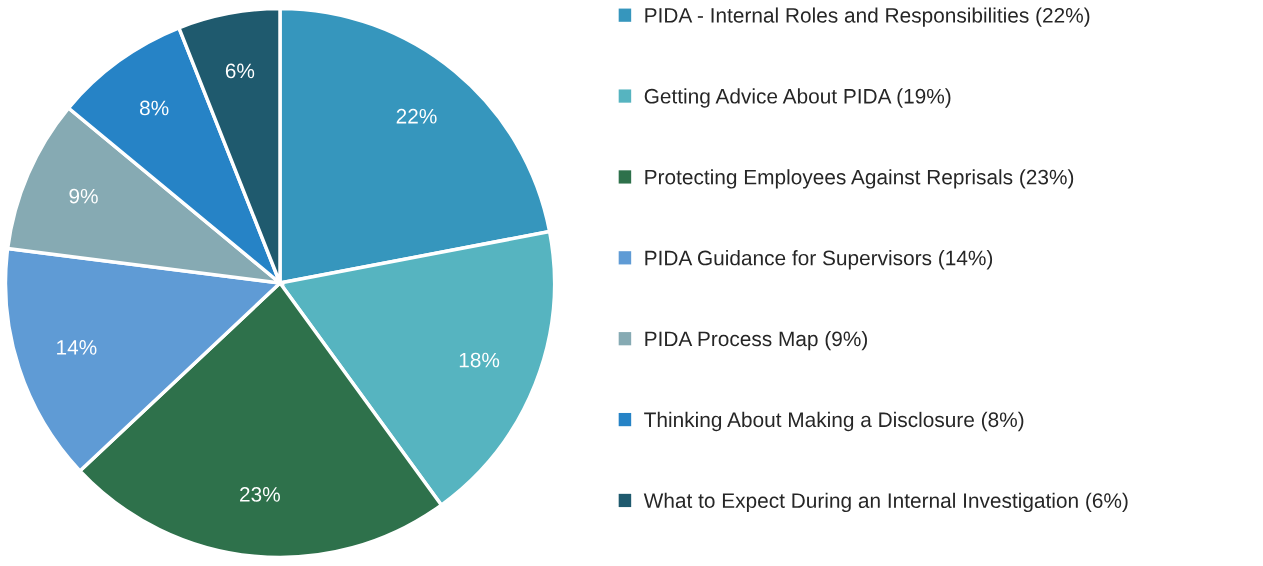 This screenshot has width=1263, height=566. What do you see at coordinates (756, 340) in the screenshot?
I see `legend-label: PIDA Process Map (9%)` at bounding box center [756, 340].